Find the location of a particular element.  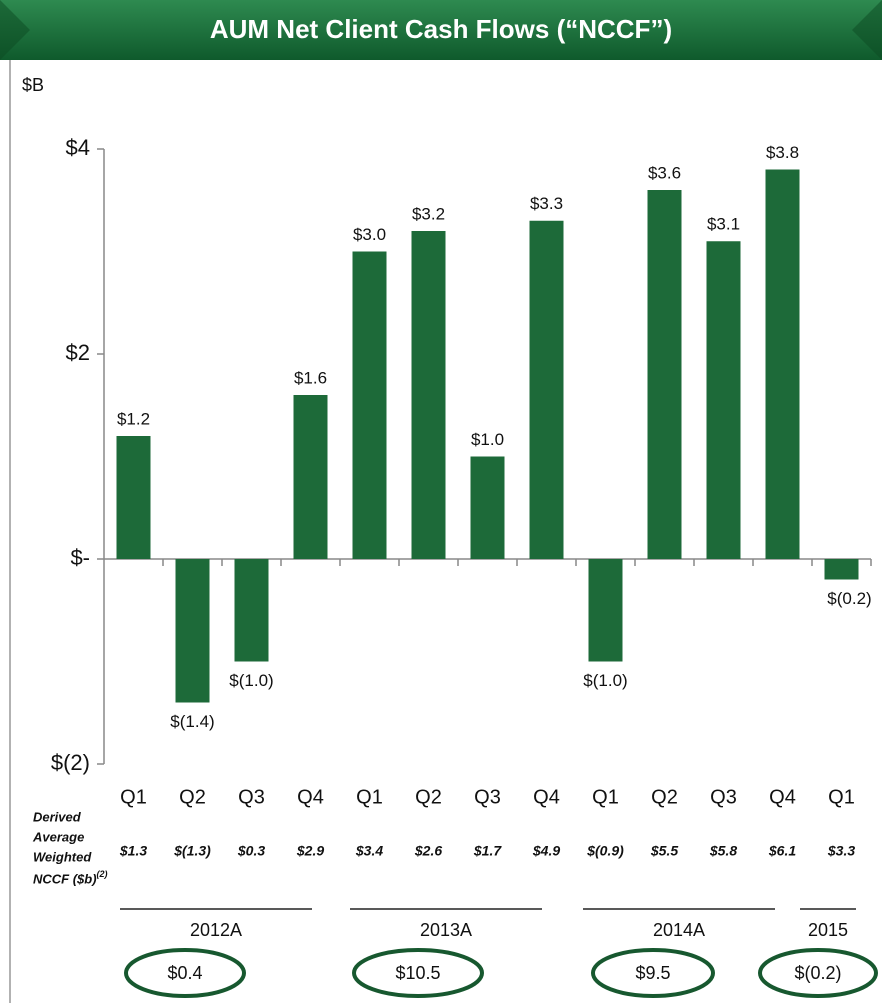

derived-label: Derived Average Weighted NCCF ($b)(2) is located at coordinates (70, 847).